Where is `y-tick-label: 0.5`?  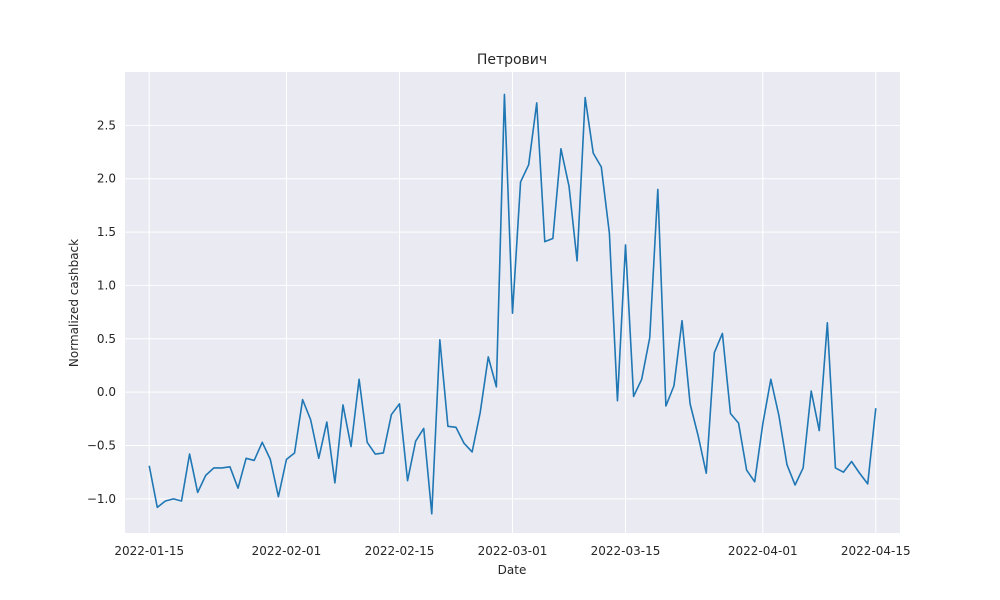 y-tick-label: 0.5 is located at coordinates (106, 339).